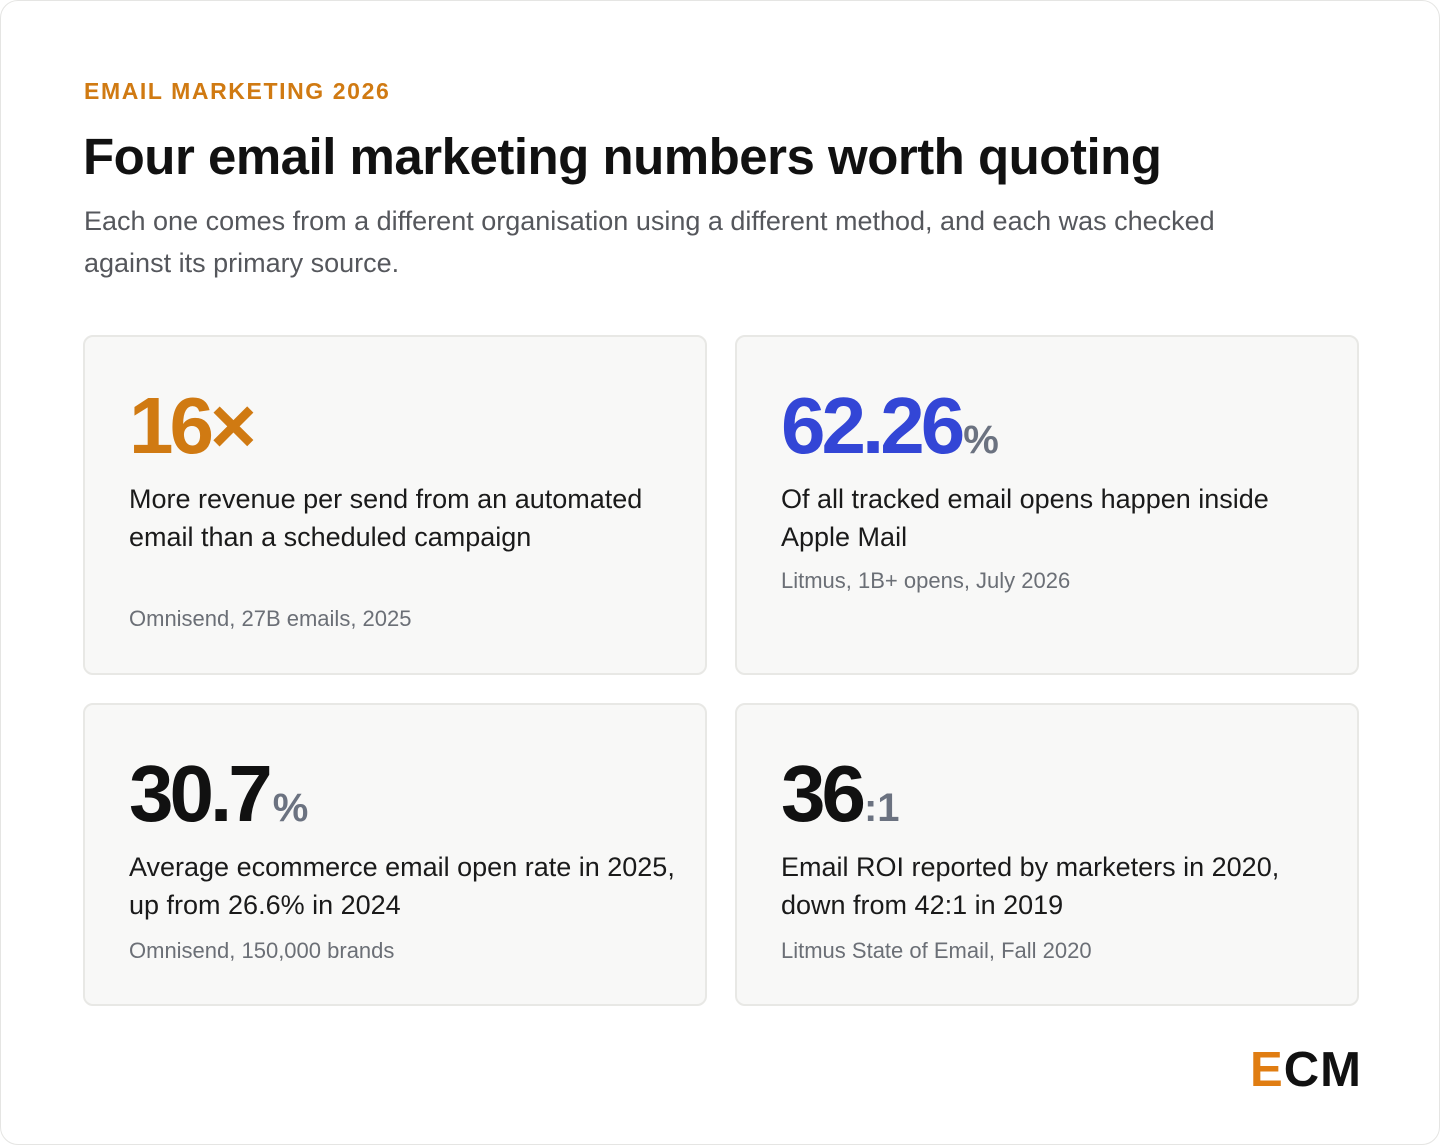 The width and height of the screenshot is (1440, 1145). Describe the element at coordinates (1322, 1070) in the screenshot. I see `logo-rest-letters: CM` at that location.